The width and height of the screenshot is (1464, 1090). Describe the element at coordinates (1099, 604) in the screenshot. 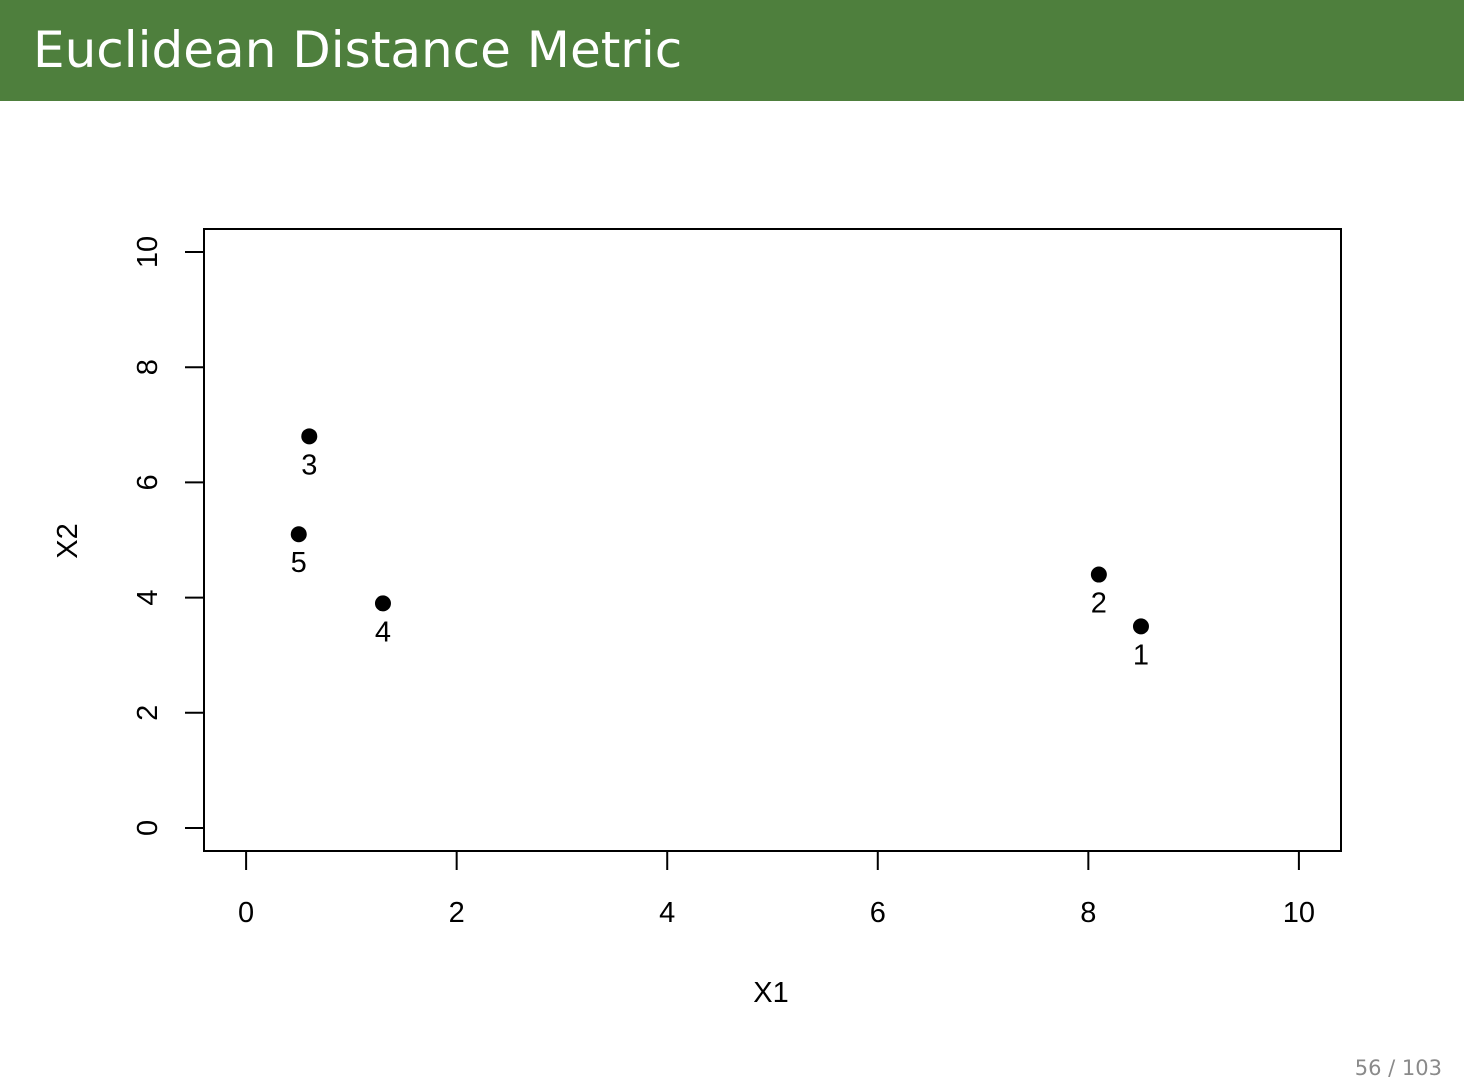

I see `data-point-label-2: 2` at that location.